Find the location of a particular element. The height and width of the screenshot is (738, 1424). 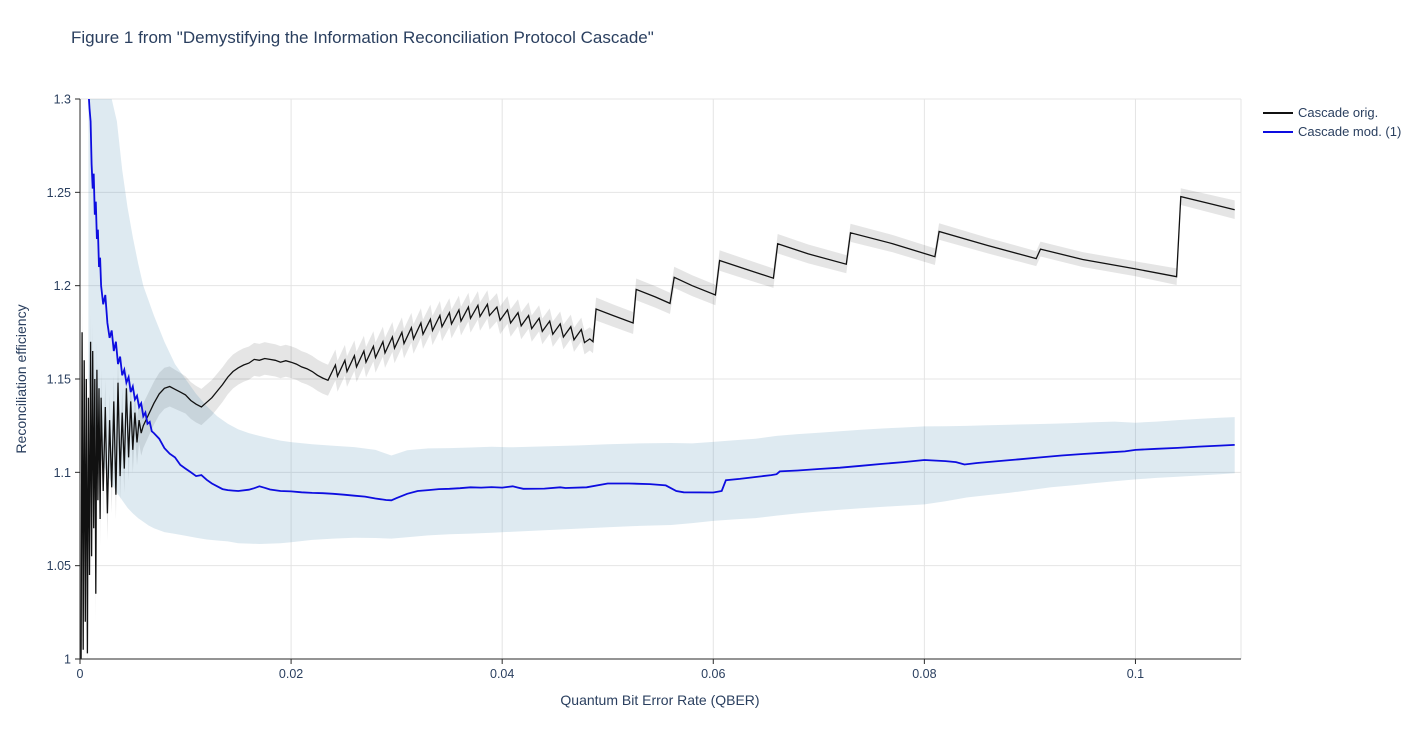

x-tick-label: 0.06 is located at coordinates (713, 674).